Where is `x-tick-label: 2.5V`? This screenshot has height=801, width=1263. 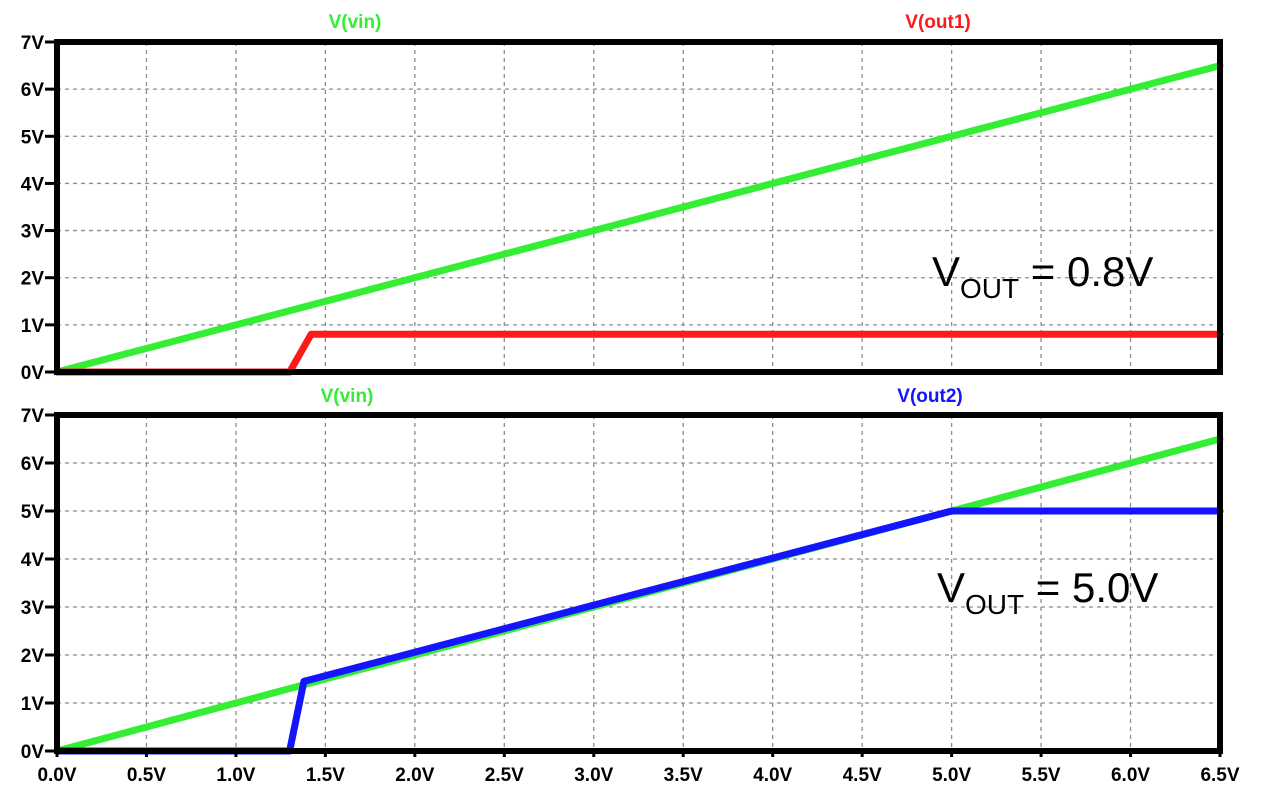
x-tick-label: 2.5V is located at coordinates (504, 775).